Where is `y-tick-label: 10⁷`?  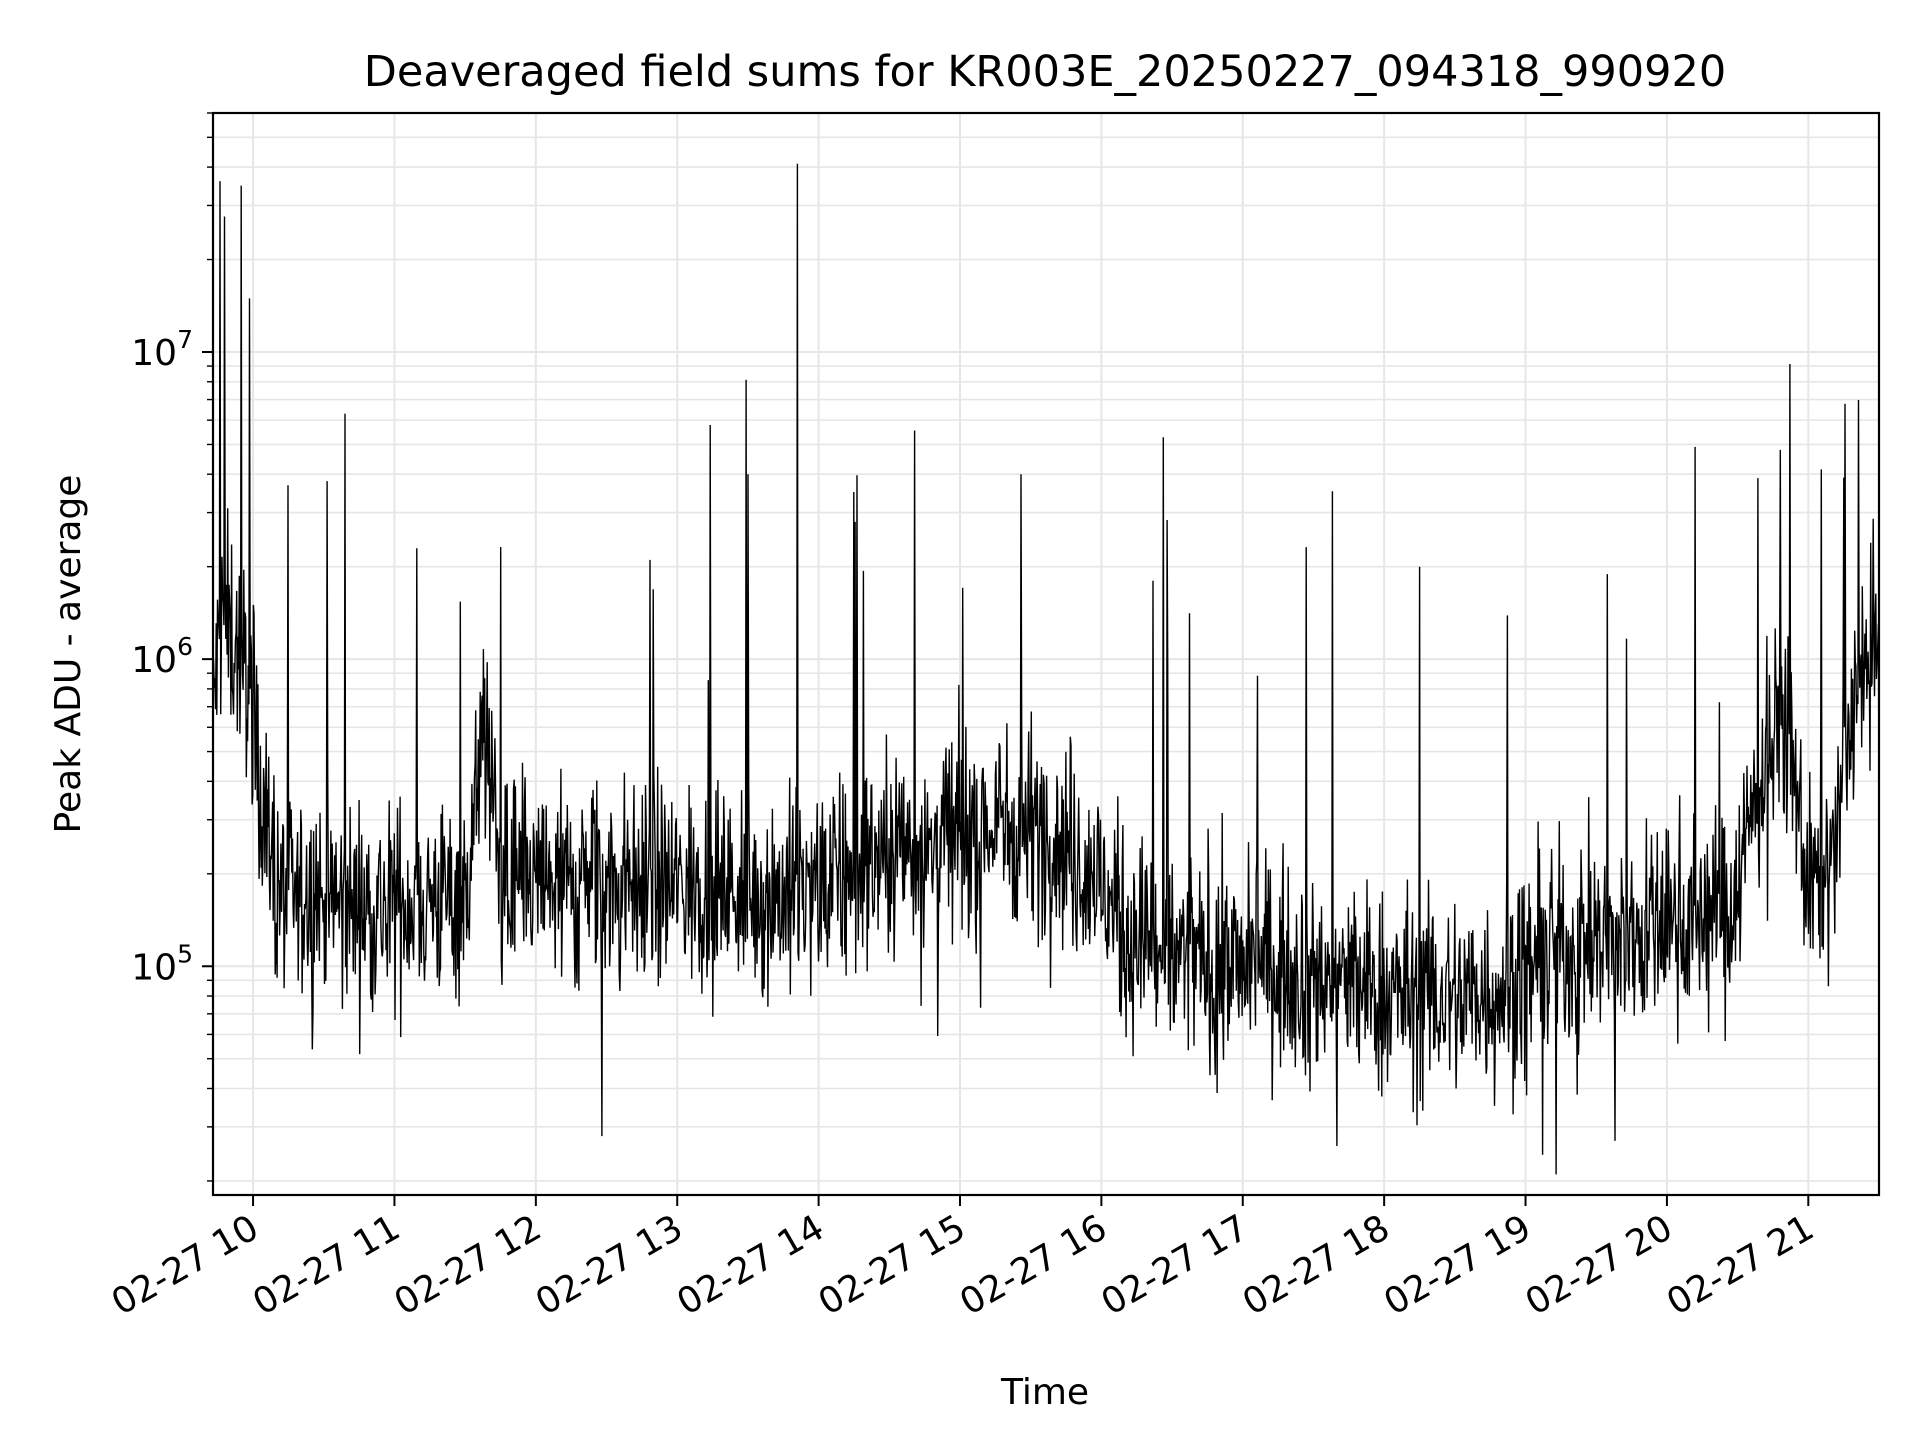
y-tick-label: 10⁷ is located at coordinates (162, 349).